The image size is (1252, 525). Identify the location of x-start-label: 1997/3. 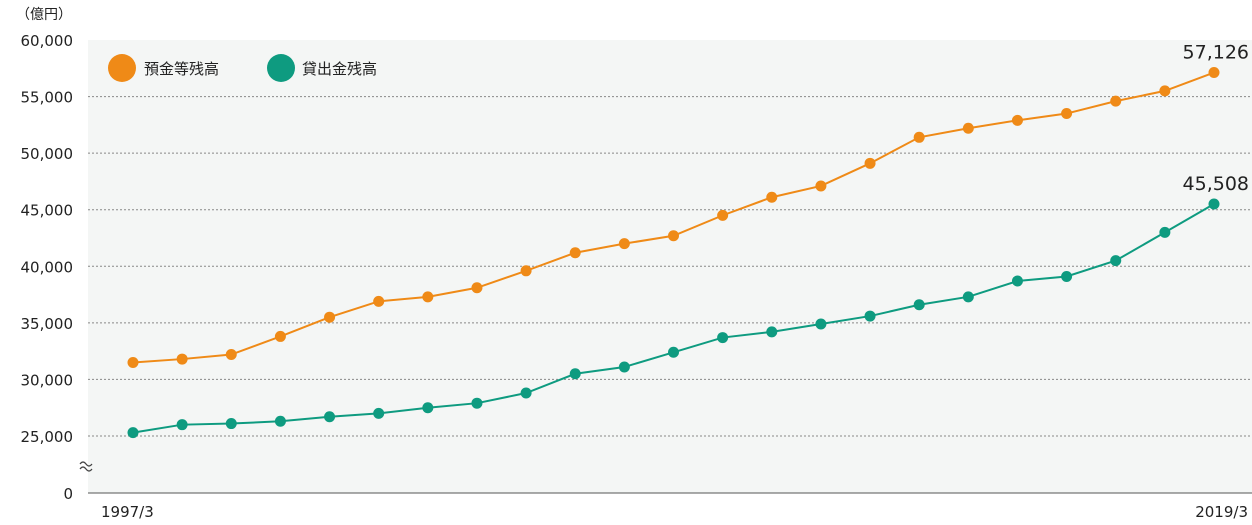
(127, 512).